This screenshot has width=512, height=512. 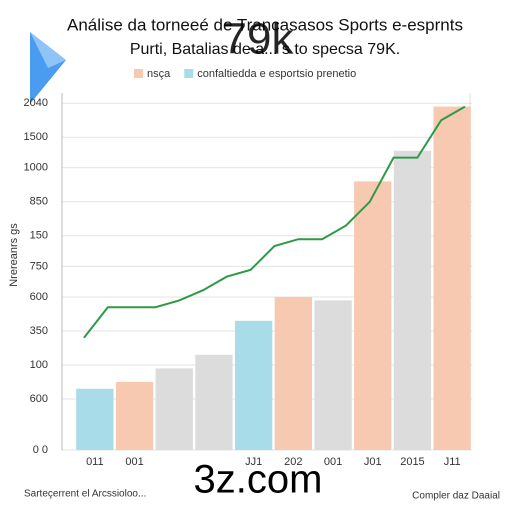 What do you see at coordinates (36, 168) in the screenshot?
I see `y-tick-label: 1000` at bounding box center [36, 168].